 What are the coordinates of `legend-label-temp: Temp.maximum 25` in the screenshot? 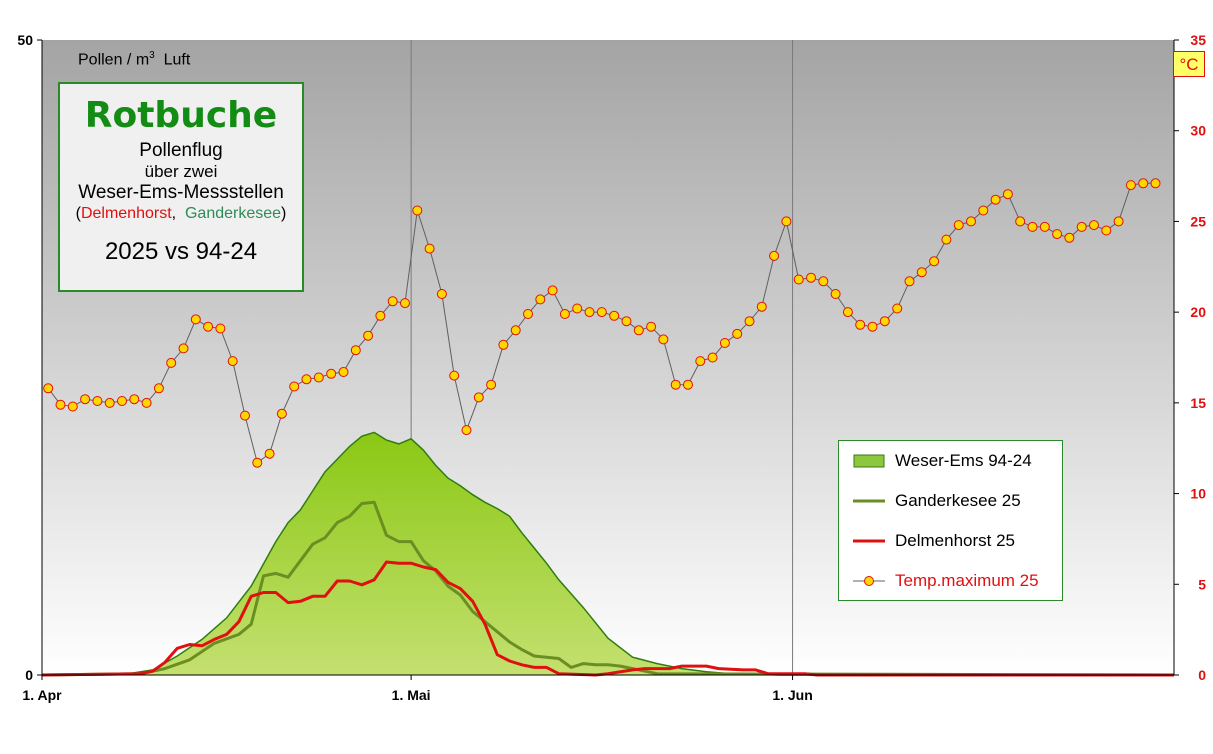 It's located at (967, 580).